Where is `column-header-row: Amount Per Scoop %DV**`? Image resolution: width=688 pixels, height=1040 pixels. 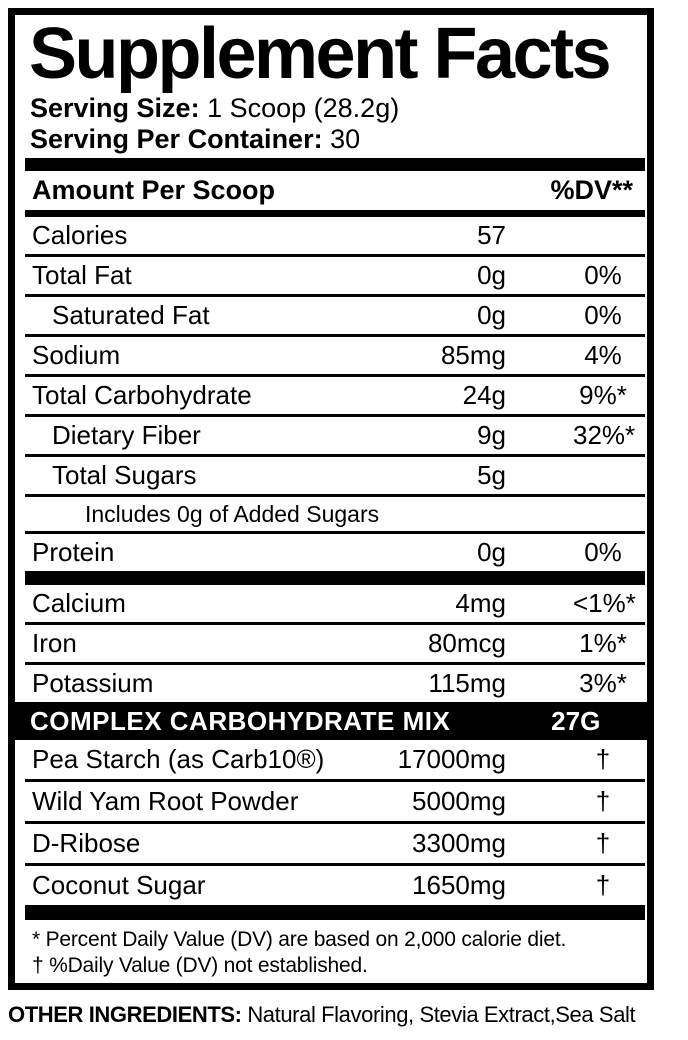 column-header-row: Amount Per Scoop %DV** is located at coordinates (335, 190).